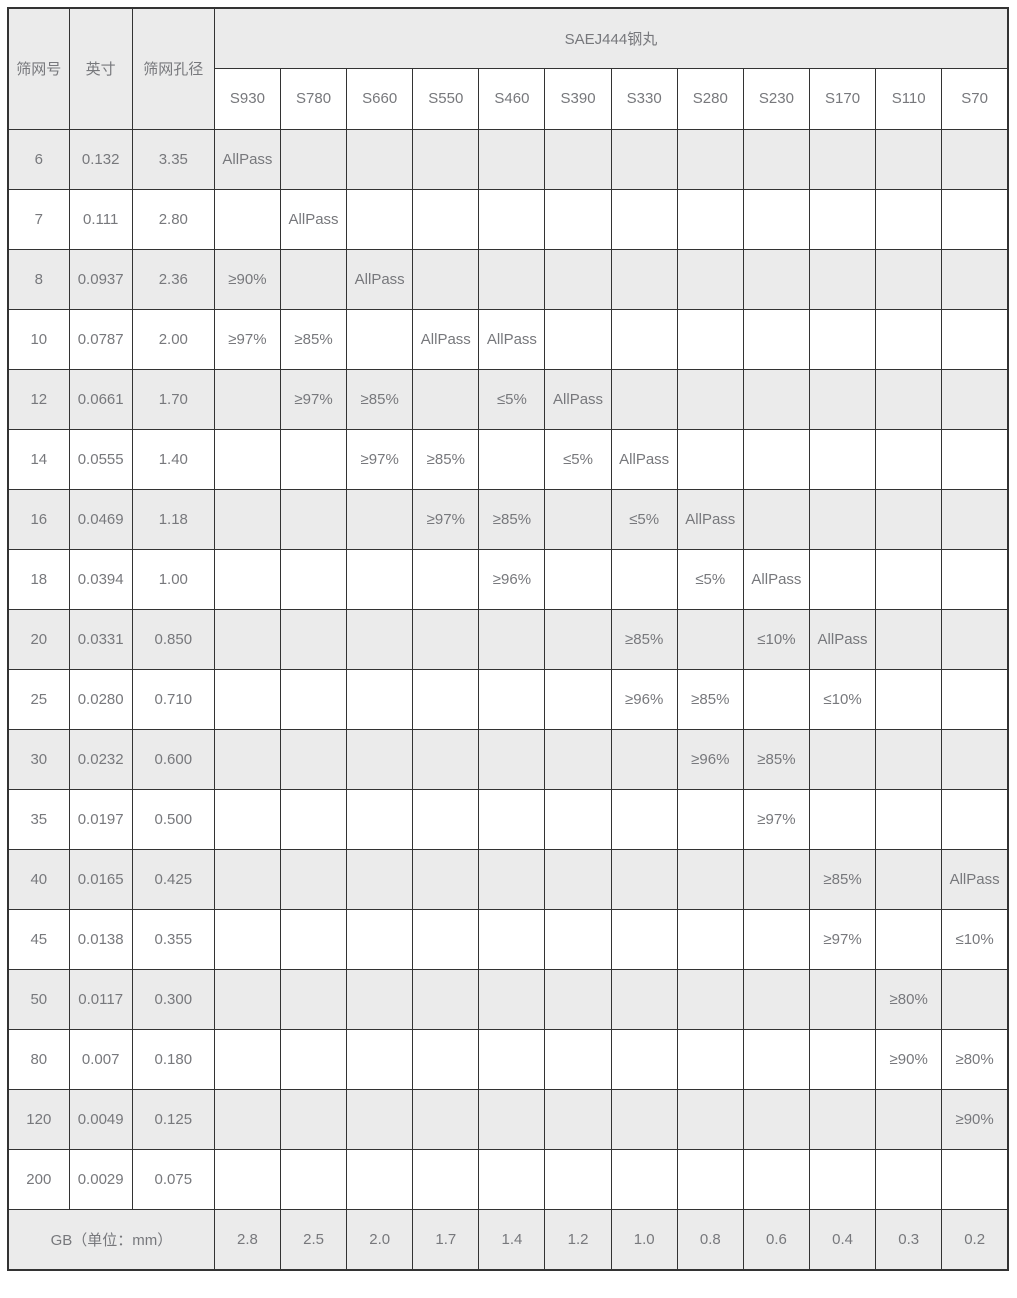 The image size is (1017, 1298). I want to click on mesh-cell: 50, so click(38, 999).